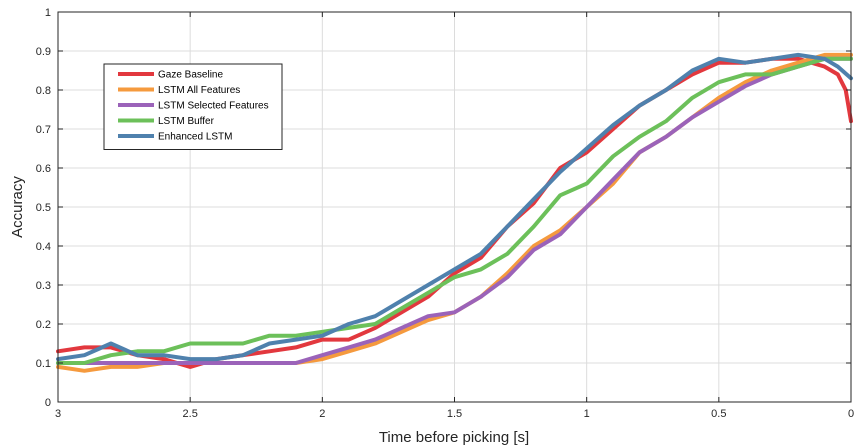  Describe the element at coordinates (851, 414) in the screenshot. I see `x-tick-label: 0` at that location.